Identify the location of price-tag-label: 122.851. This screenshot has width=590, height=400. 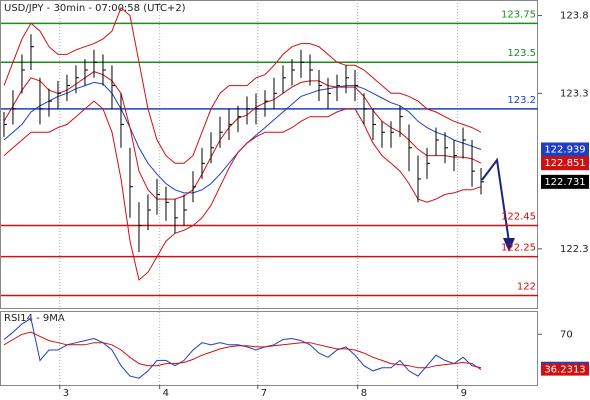
(564, 163).